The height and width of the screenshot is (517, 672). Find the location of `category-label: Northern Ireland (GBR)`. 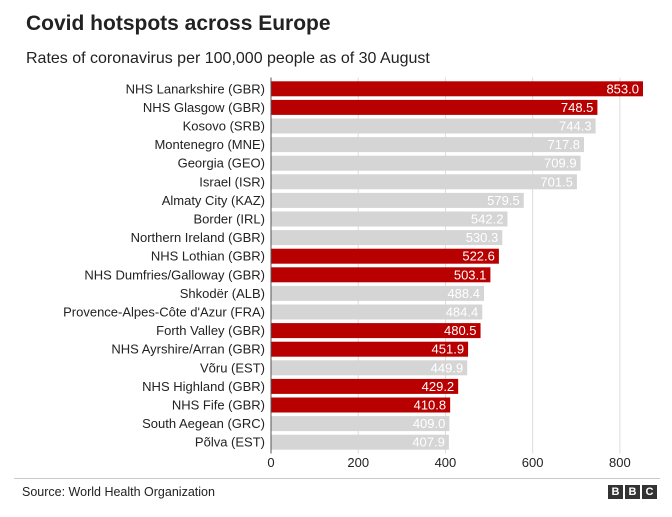

category-label: Northern Ireland (GBR) is located at coordinates (198, 237).